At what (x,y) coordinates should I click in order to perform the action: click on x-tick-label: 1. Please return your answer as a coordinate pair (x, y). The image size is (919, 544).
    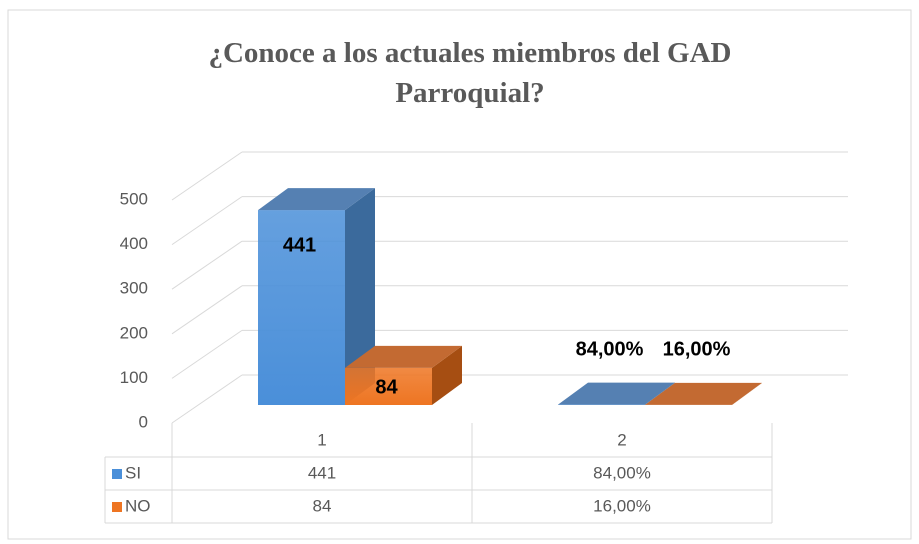
    Looking at the image, I should click on (321, 439).